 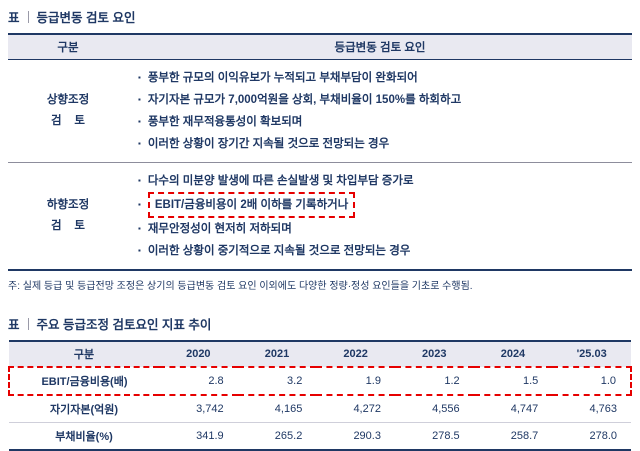 What do you see at coordinates (434, 409) in the screenshot?
I see `metric-value: 4,556` at bounding box center [434, 409].